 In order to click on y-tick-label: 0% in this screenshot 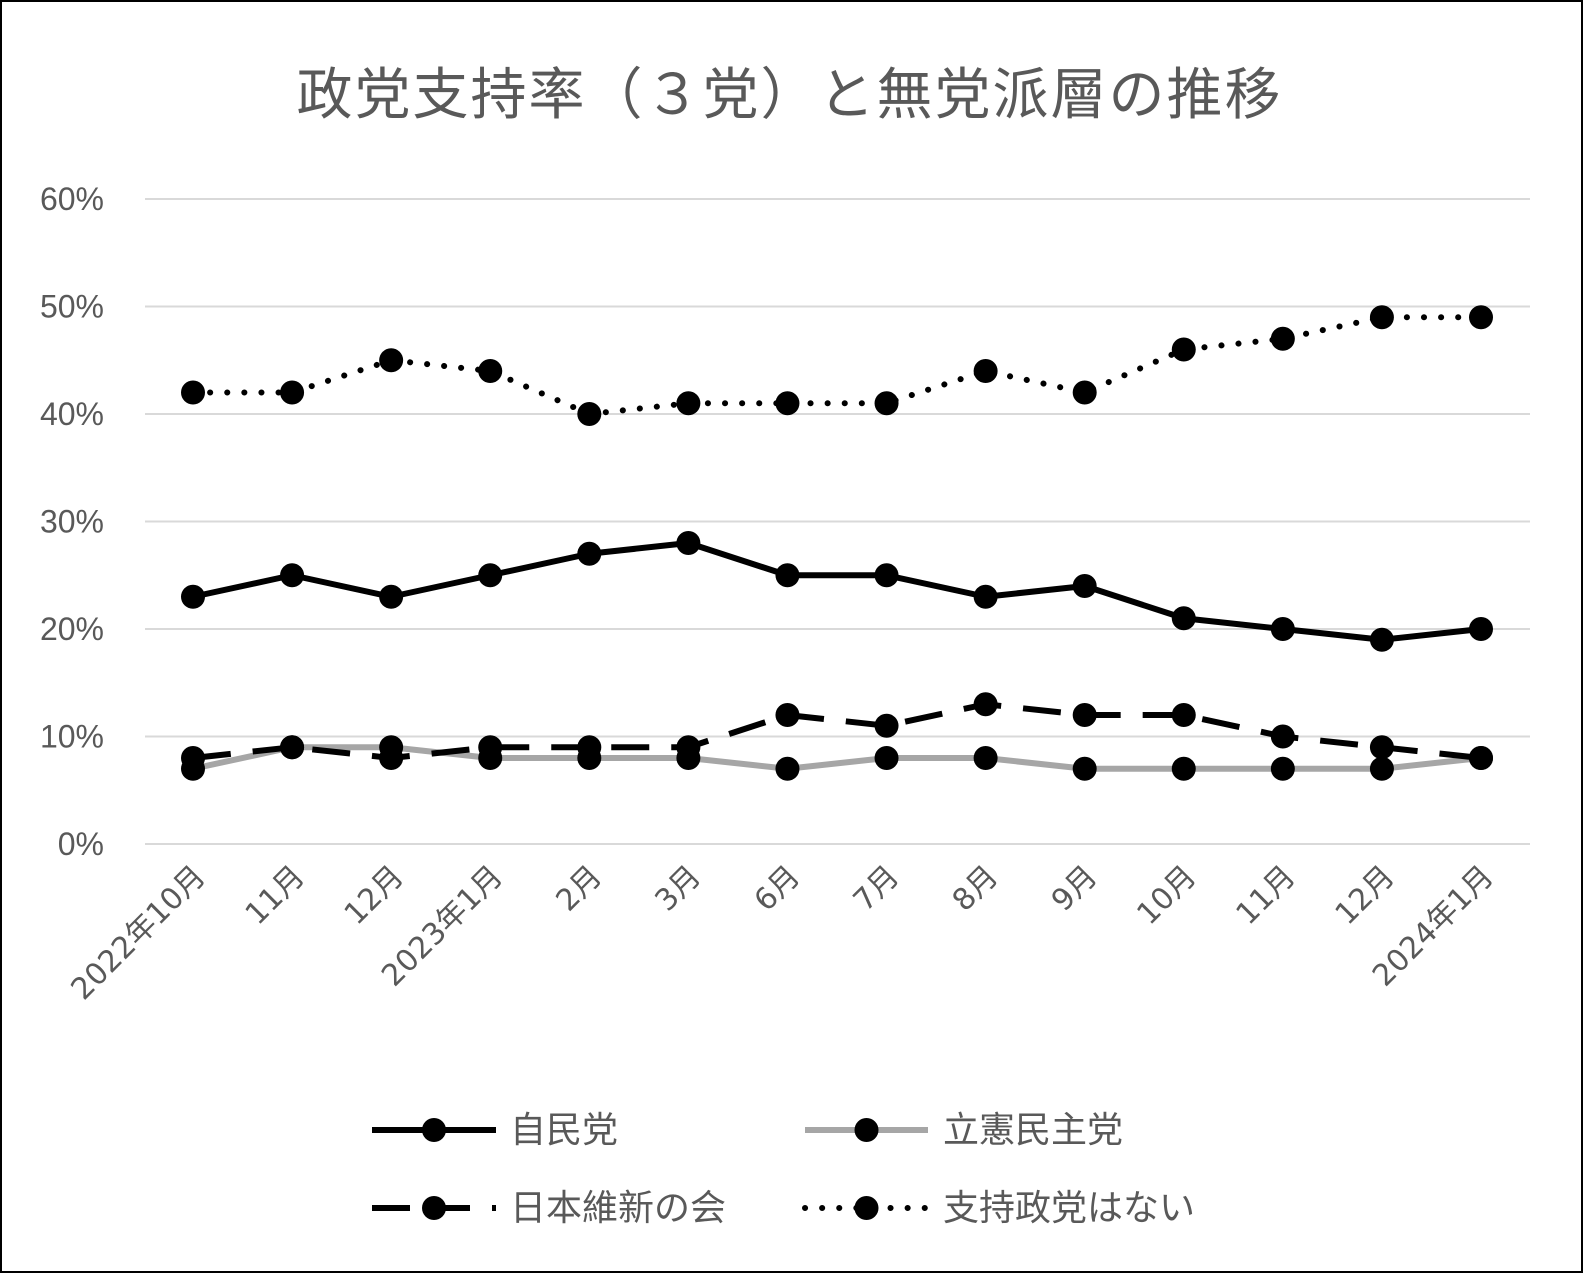, I will do `click(81, 844)`.